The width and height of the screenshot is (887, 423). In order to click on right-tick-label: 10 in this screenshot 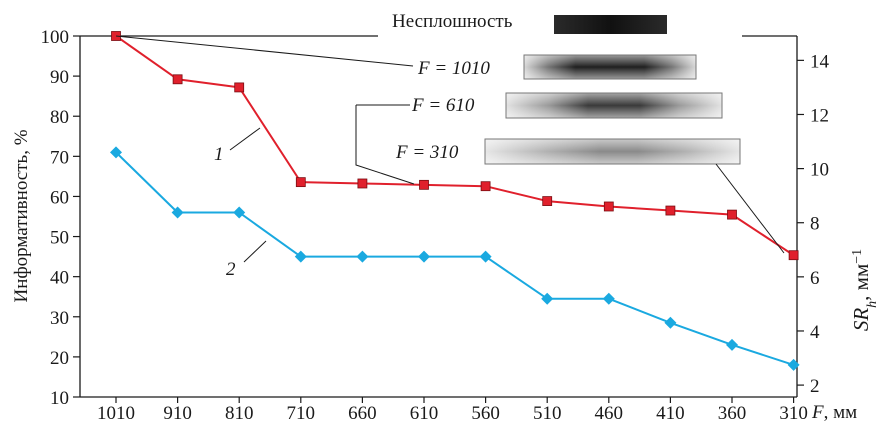, I will do `click(819, 170)`.